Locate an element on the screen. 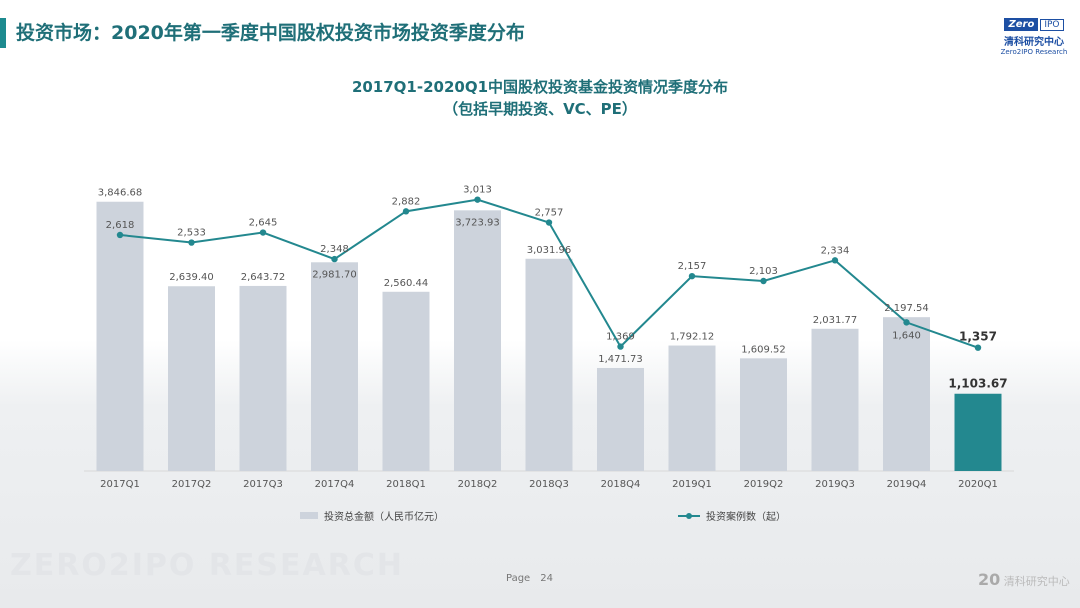 This screenshot has height=608, width=1080. line-data-label: 1,369 is located at coordinates (620, 337).